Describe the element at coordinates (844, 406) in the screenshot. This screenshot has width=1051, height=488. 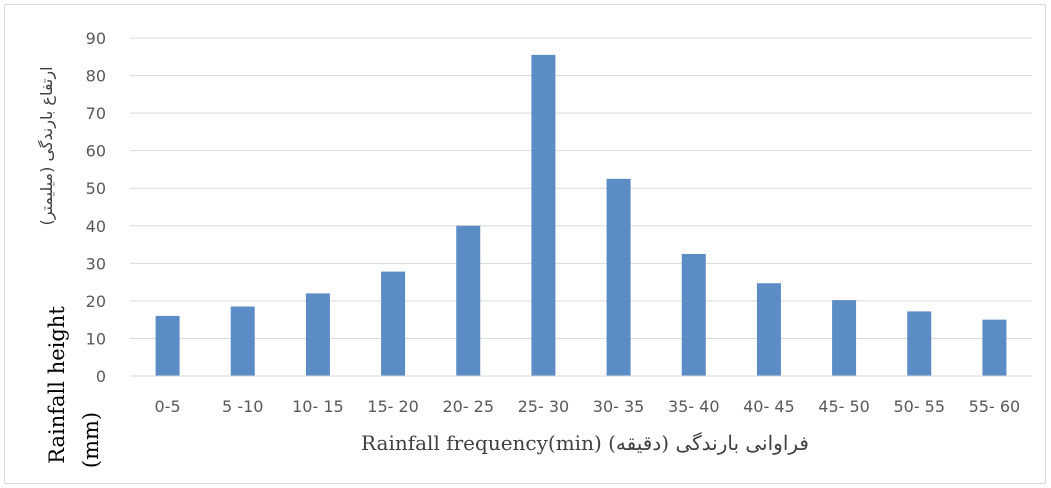
I see `x-tick-label: 45- 50` at that location.